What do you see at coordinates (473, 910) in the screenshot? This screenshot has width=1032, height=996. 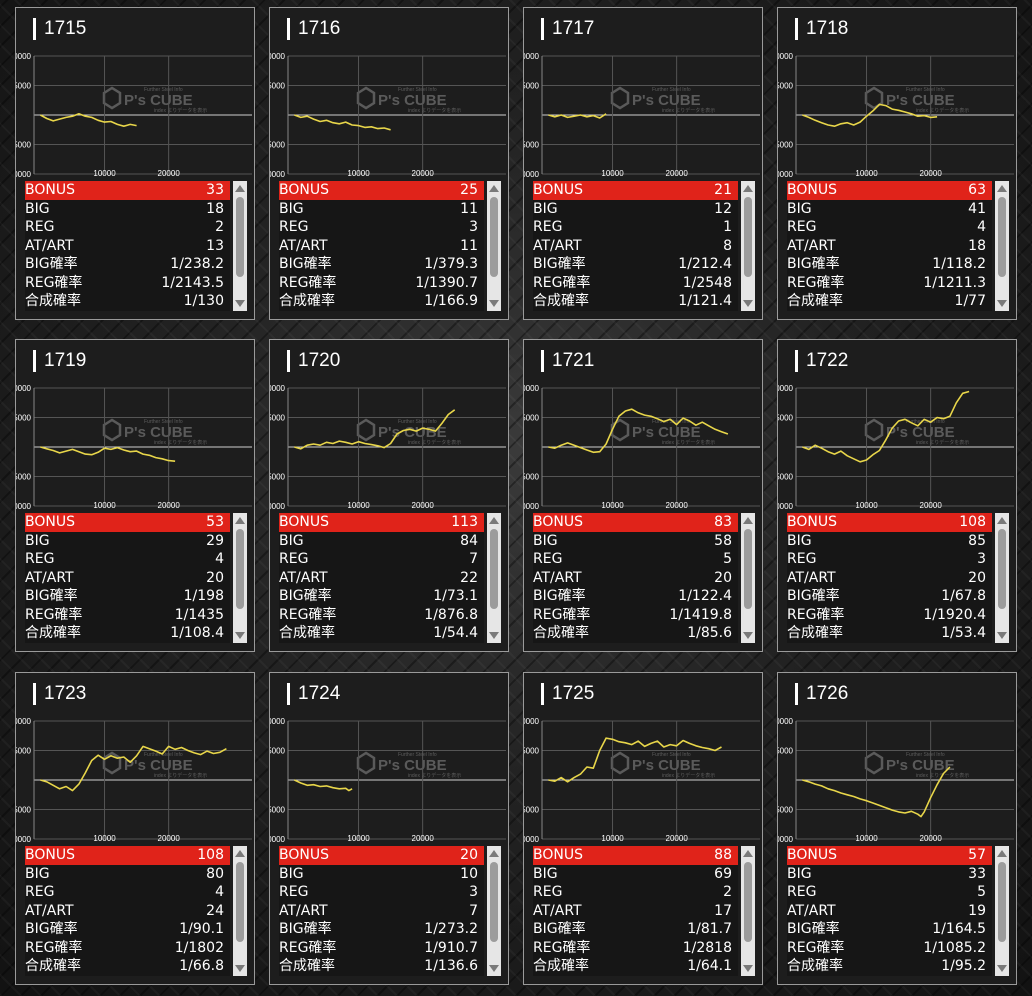 I see `at-art-row-value: 7` at bounding box center [473, 910].